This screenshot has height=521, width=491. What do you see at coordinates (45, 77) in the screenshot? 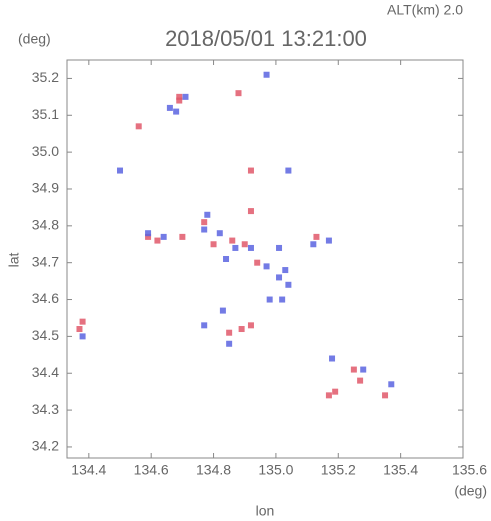
I see `y-tick-label: 35.2` at bounding box center [45, 77].